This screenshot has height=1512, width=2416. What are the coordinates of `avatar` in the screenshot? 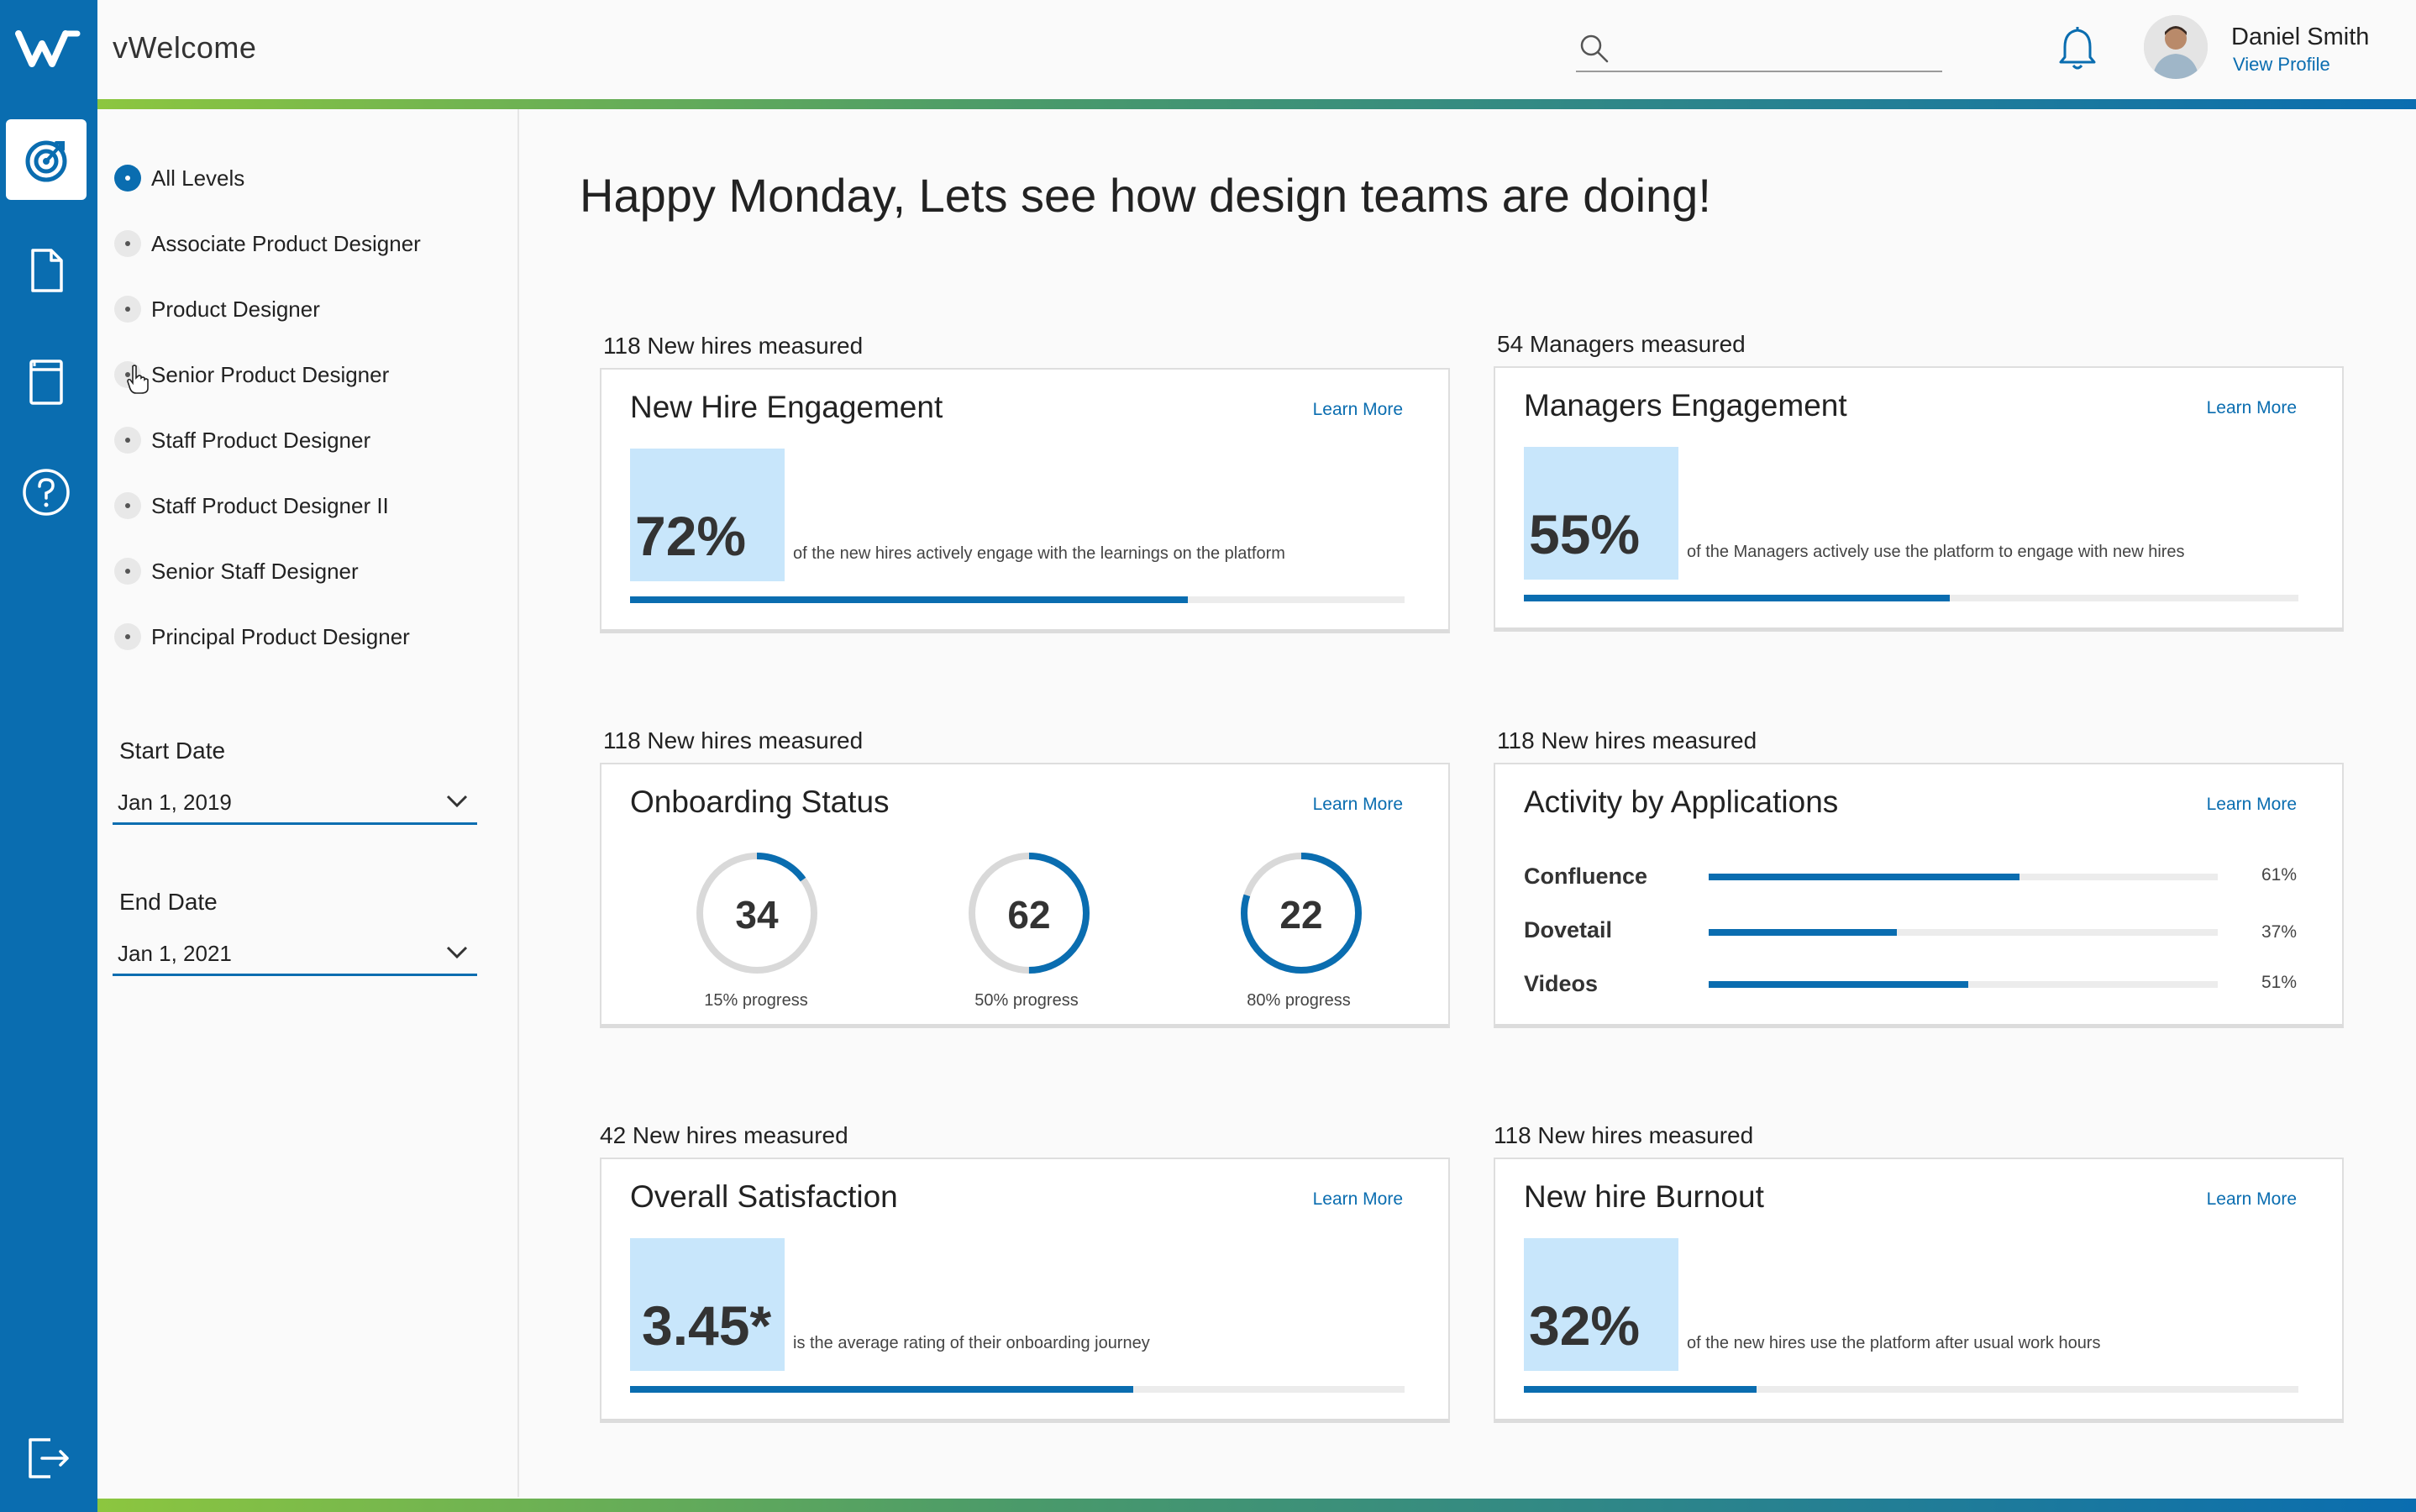 It's located at (2176, 47).